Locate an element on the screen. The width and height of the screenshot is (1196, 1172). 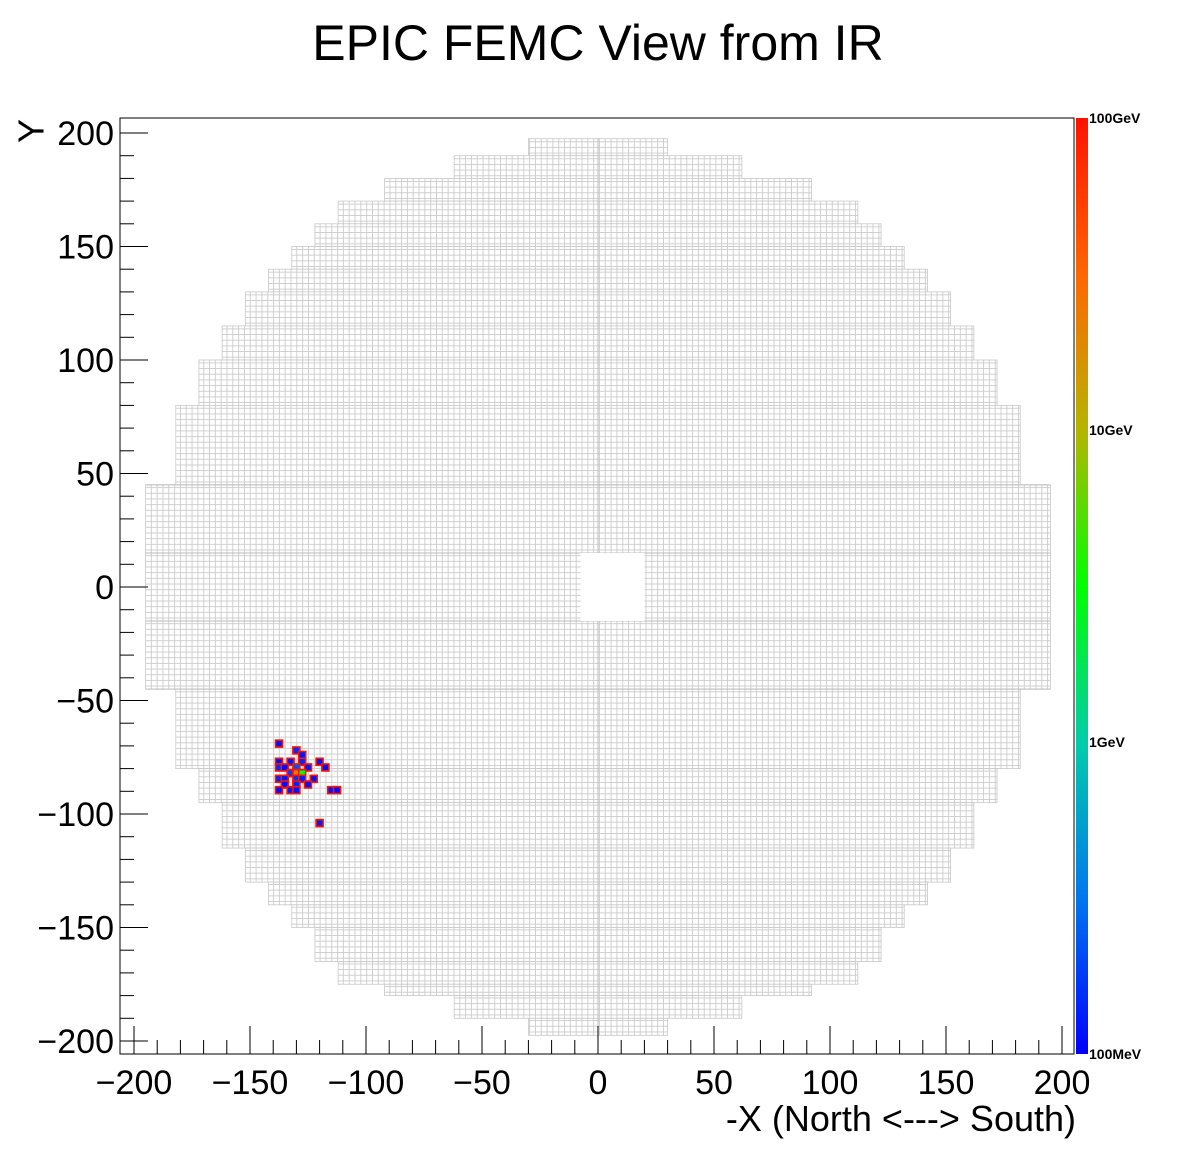
x-tick-label: 50 is located at coordinates (714, 1083).